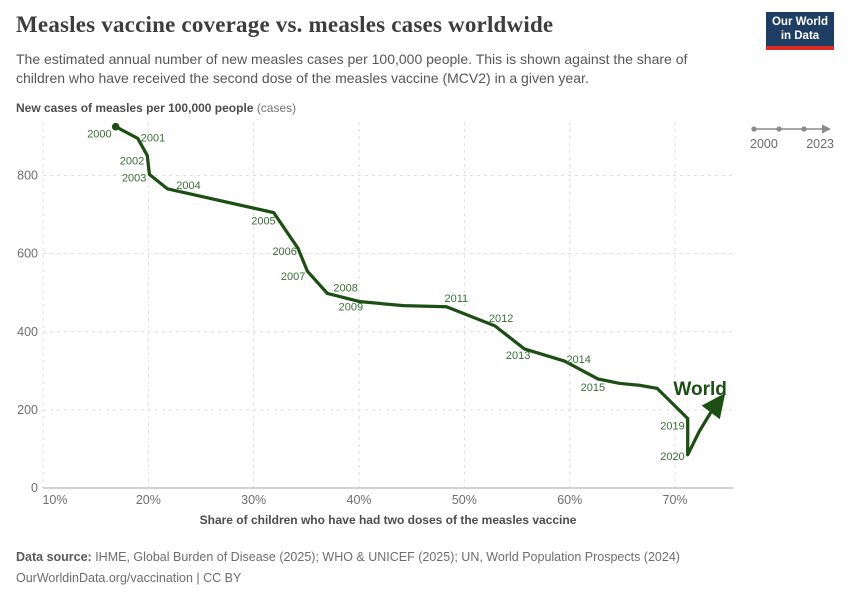 The height and width of the screenshot is (600, 850). Describe the element at coordinates (800, 36) in the screenshot. I see `owid-logo-line2: in Data` at that location.